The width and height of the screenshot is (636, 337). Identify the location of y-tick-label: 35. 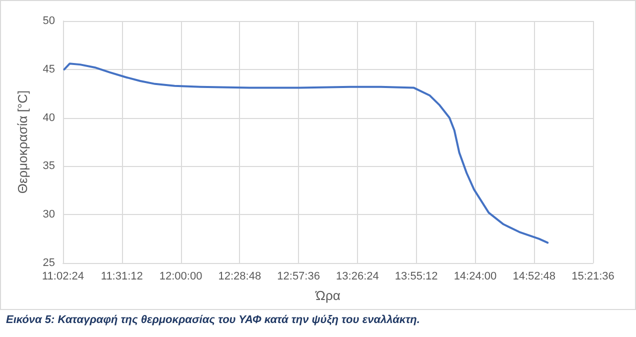
(48, 166).